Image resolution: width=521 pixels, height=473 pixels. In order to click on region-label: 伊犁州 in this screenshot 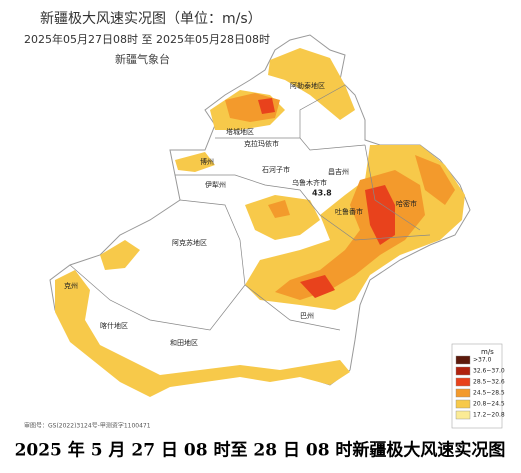, I will do `click(215, 184)`.